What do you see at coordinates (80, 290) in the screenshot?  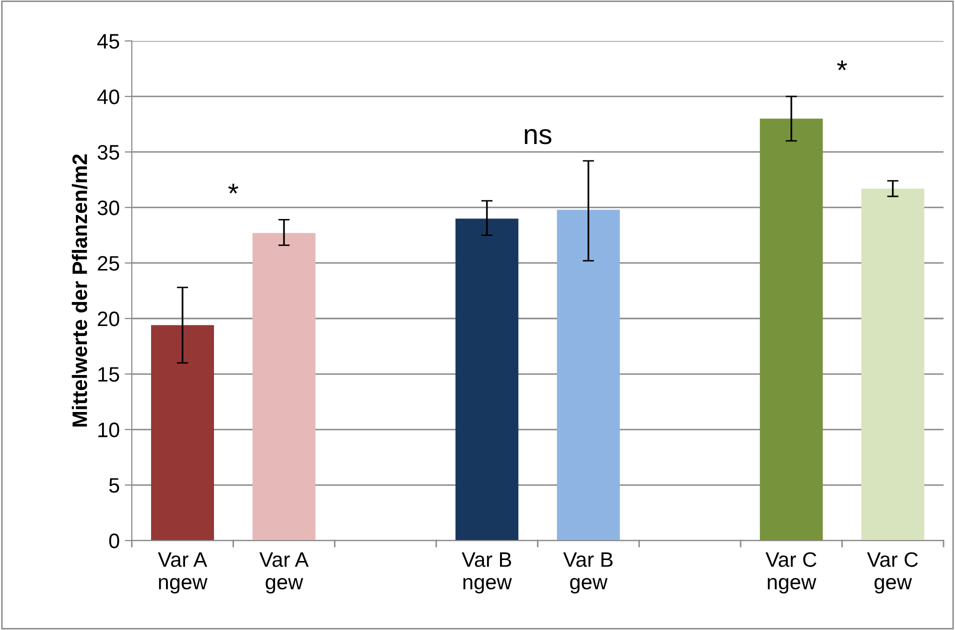 I see `y-axis-title: Mittelwerte der Pflanzen/m2` at bounding box center [80, 290].